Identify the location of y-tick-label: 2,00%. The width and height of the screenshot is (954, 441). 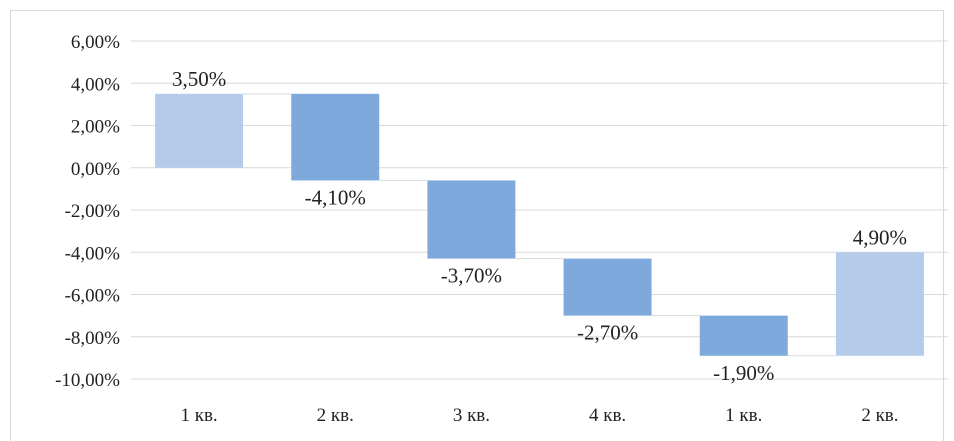
(95, 127).